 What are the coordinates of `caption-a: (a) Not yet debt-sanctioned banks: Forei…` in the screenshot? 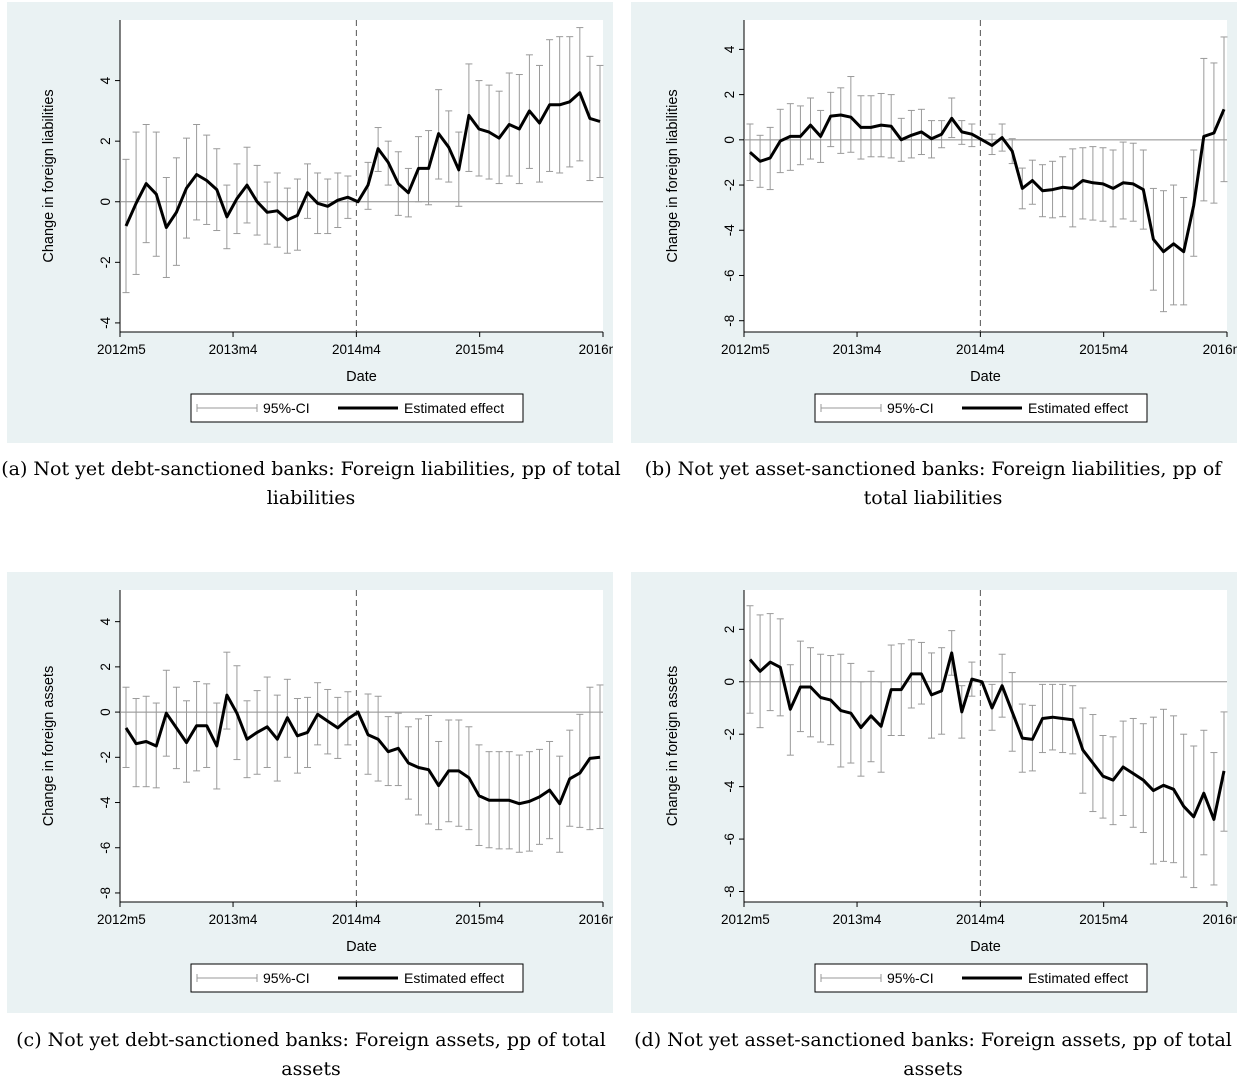 It's located at (311, 483).